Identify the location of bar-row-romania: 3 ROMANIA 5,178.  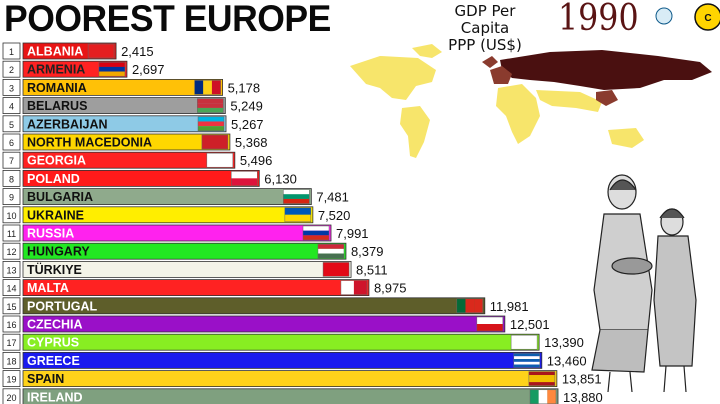
(131, 87).